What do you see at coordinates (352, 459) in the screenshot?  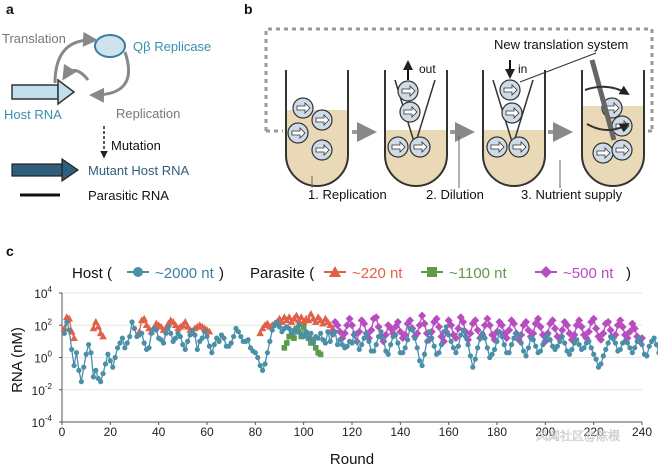 I see `x-axis-title: Round` at bounding box center [352, 459].